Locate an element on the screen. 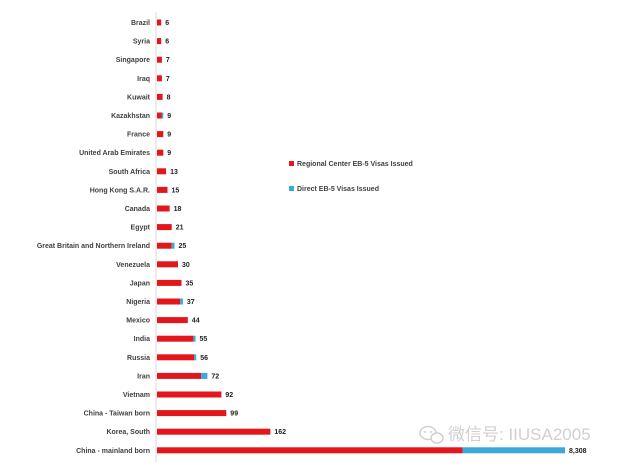 This screenshot has height=467, width=640. value-label: 30 is located at coordinates (186, 265).